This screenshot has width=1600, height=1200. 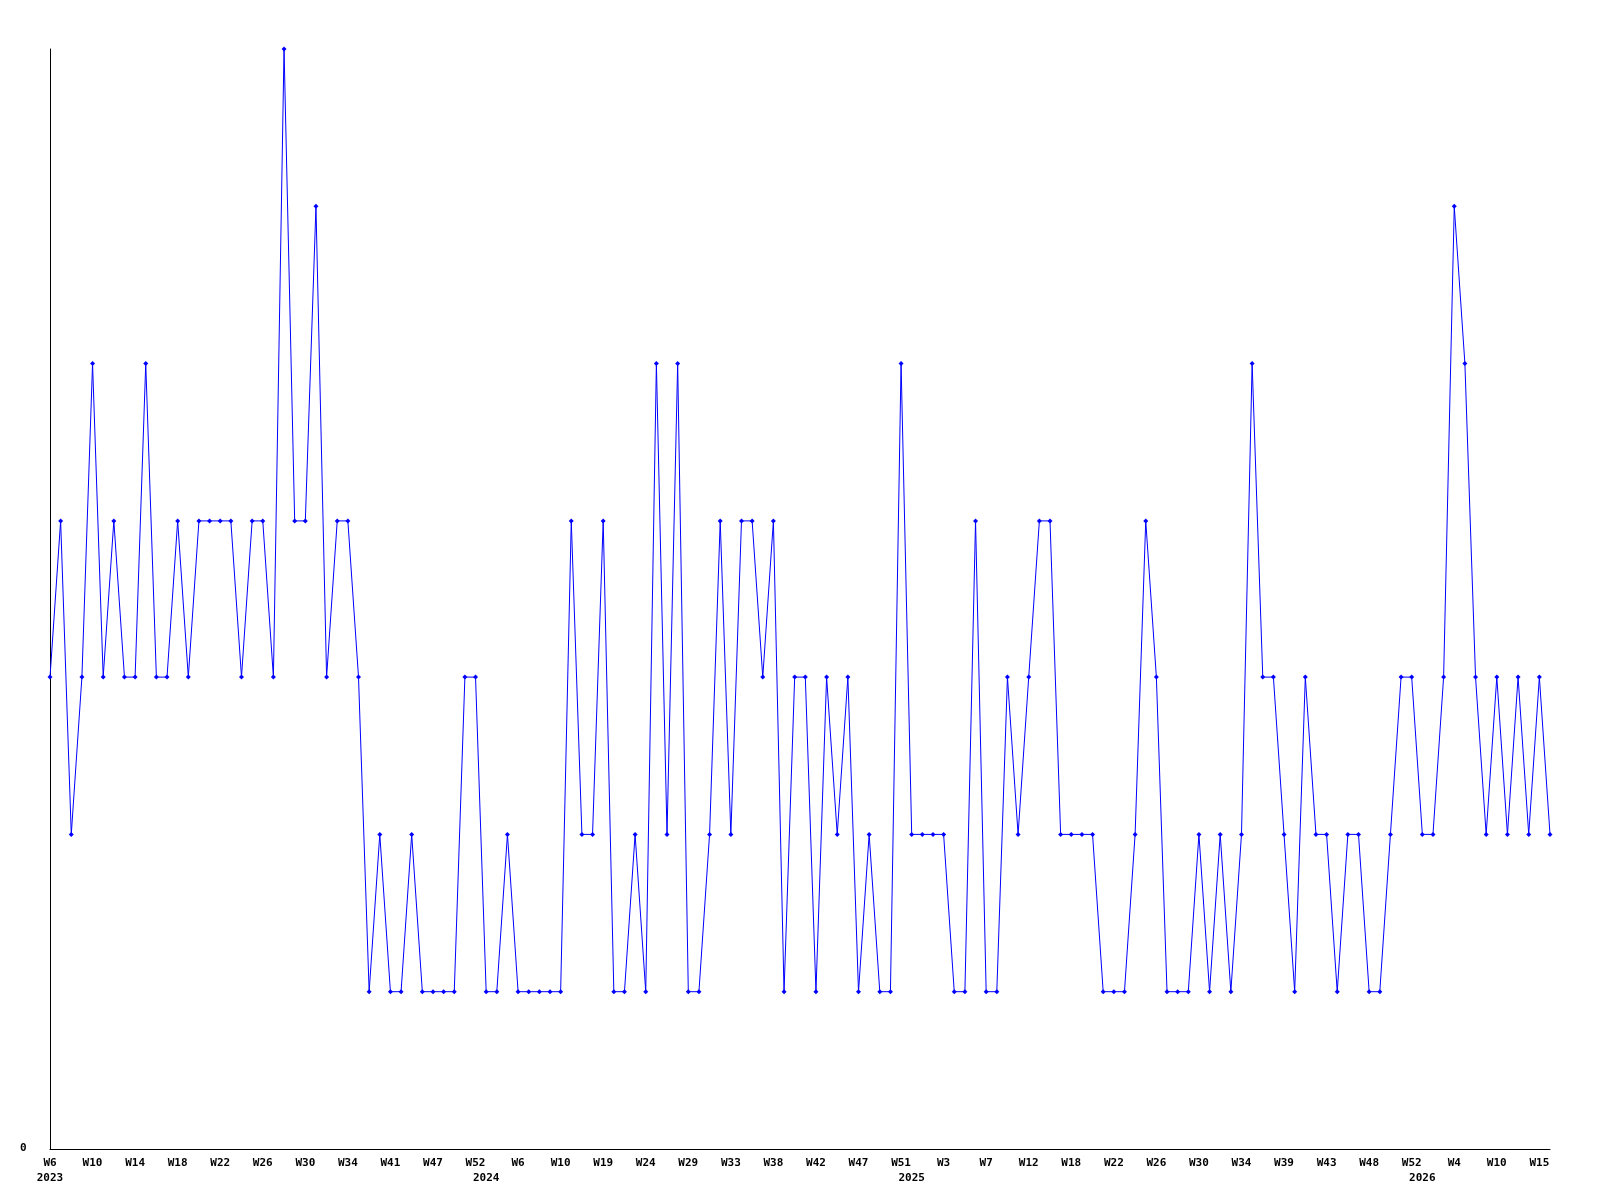 What do you see at coordinates (486, 1177) in the screenshot?
I see `x-tick-label: 2024` at bounding box center [486, 1177].